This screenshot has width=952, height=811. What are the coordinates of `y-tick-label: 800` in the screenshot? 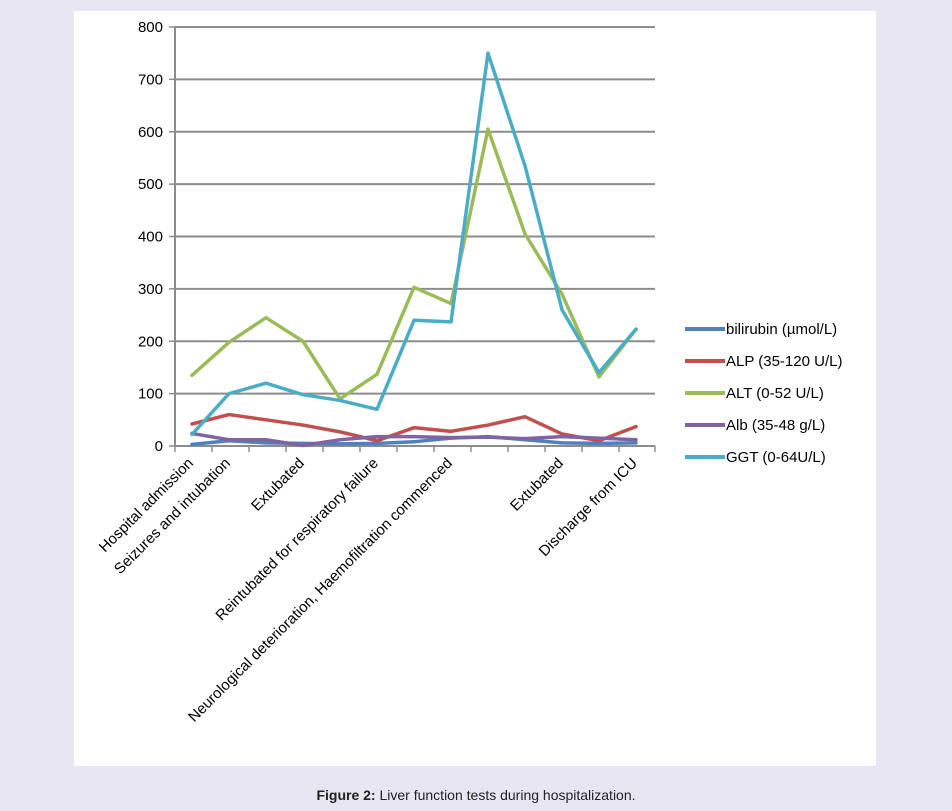 It's located at (150, 27).